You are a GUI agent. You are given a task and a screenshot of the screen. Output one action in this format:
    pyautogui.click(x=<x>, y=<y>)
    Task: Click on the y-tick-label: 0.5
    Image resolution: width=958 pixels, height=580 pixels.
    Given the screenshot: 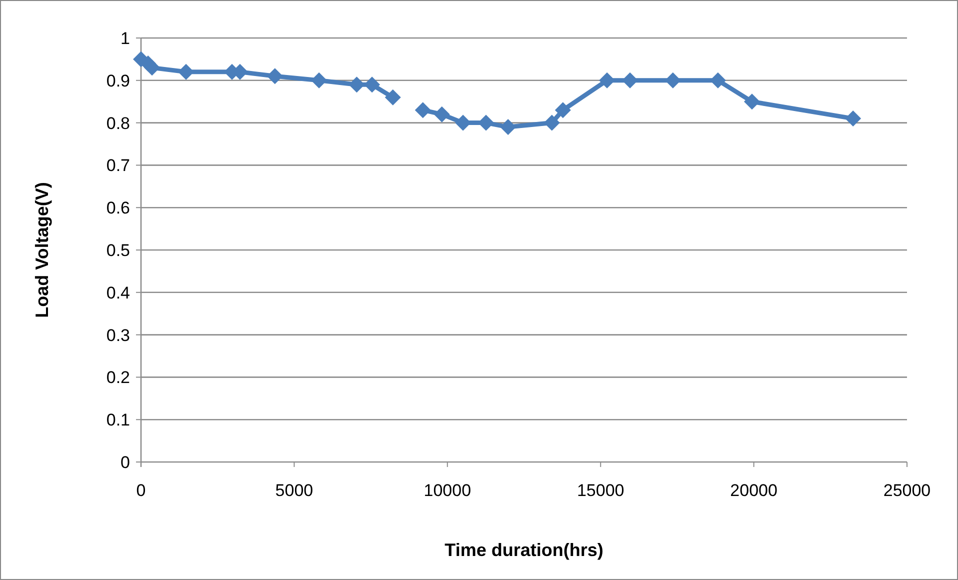 What is the action you would take?
    pyautogui.click(x=118, y=250)
    